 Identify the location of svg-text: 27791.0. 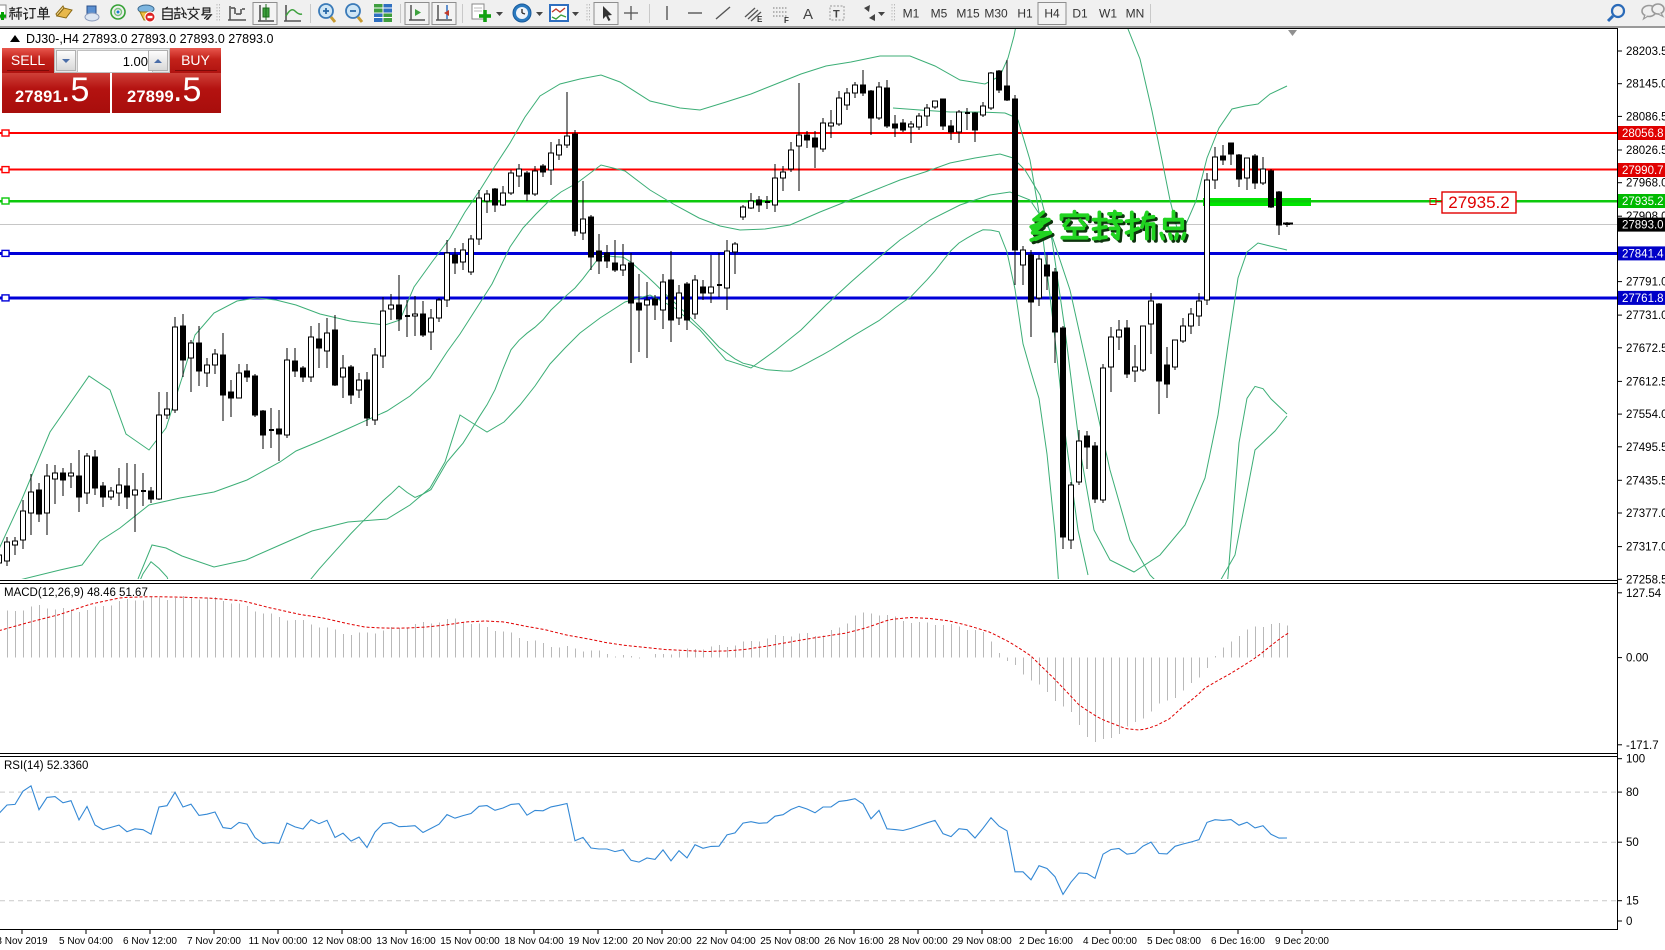
(1645, 283).